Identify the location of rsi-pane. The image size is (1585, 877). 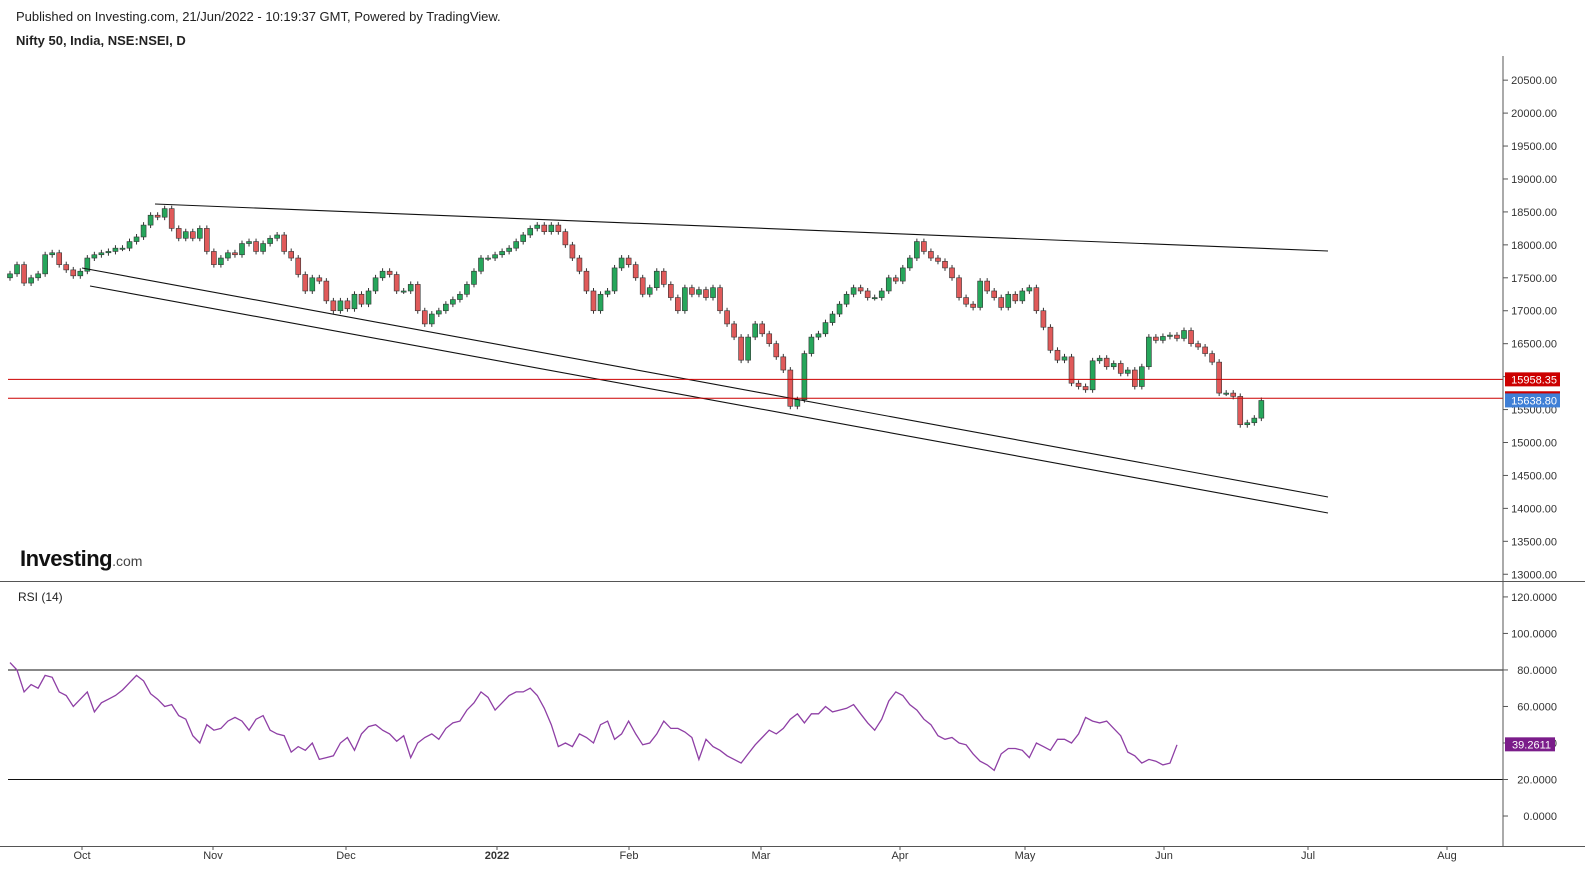
(755, 721).